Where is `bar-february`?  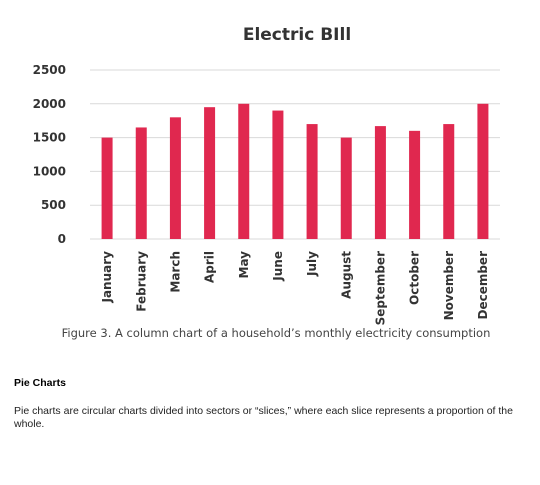 bar-february is located at coordinates (141, 183).